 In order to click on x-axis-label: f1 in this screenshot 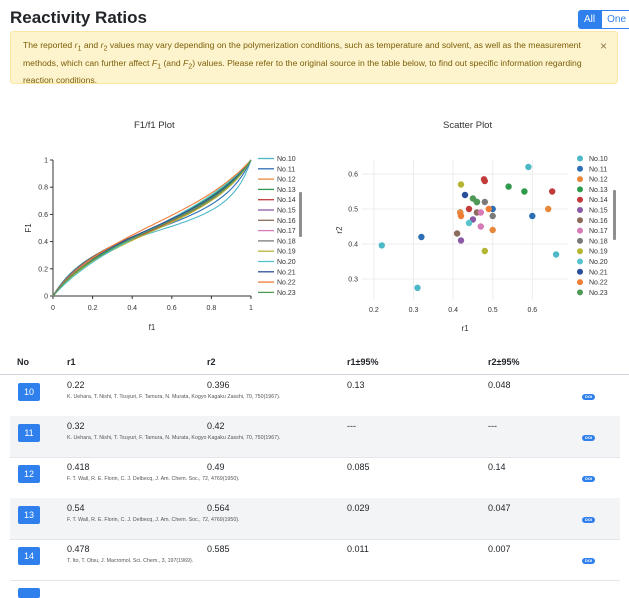, I will do `click(152, 327)`.